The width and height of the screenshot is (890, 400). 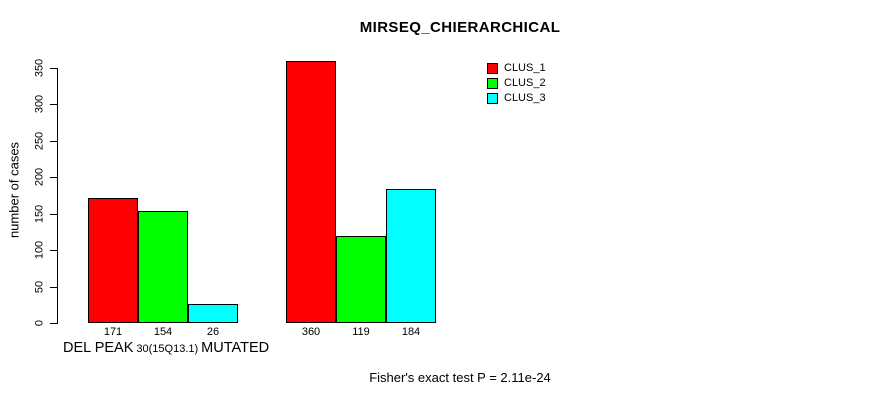 What do you see at coordinates (361, 332) in the screenshot?
I see `bar-value-label: 119` at bounding box center [361, 332].